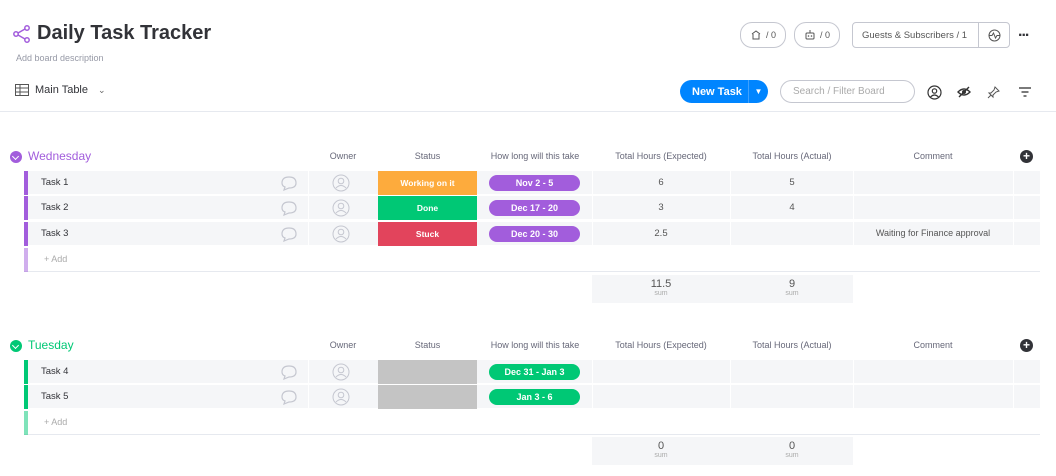 The height and width of the screenshot is (476, 1056). I want to click on table-row: Task 5 Jan 3 - 6, so click(532, 397).